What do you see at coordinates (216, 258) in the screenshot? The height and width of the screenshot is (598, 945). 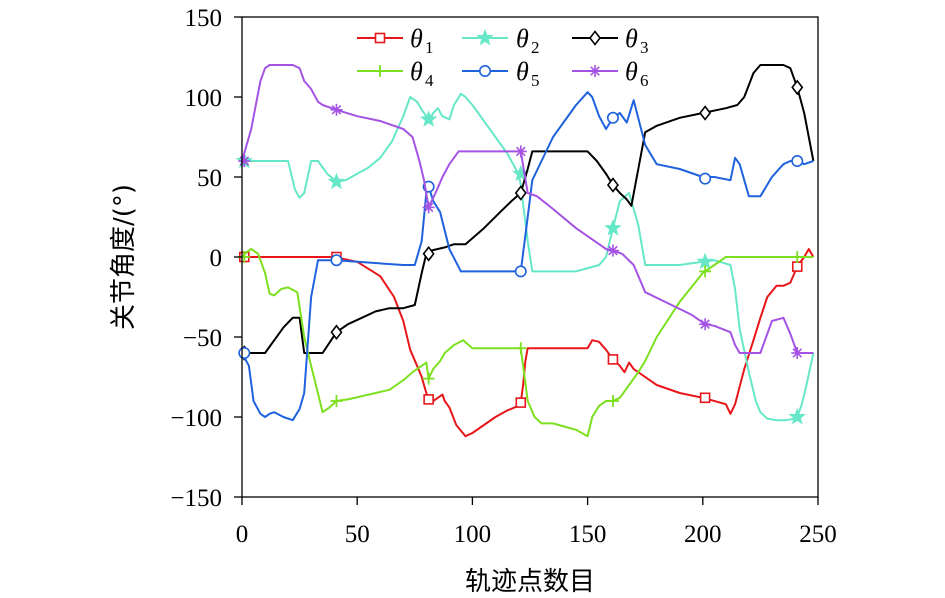 I see `y-tick-label: 0` at bounding box center [216, 258].